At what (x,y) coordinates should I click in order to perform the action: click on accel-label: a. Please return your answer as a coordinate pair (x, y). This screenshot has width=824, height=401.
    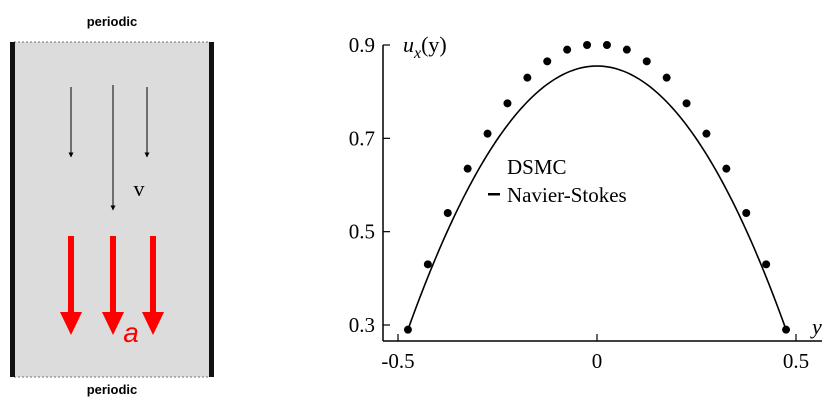
    Looking at the image, I should click on (131, 332).